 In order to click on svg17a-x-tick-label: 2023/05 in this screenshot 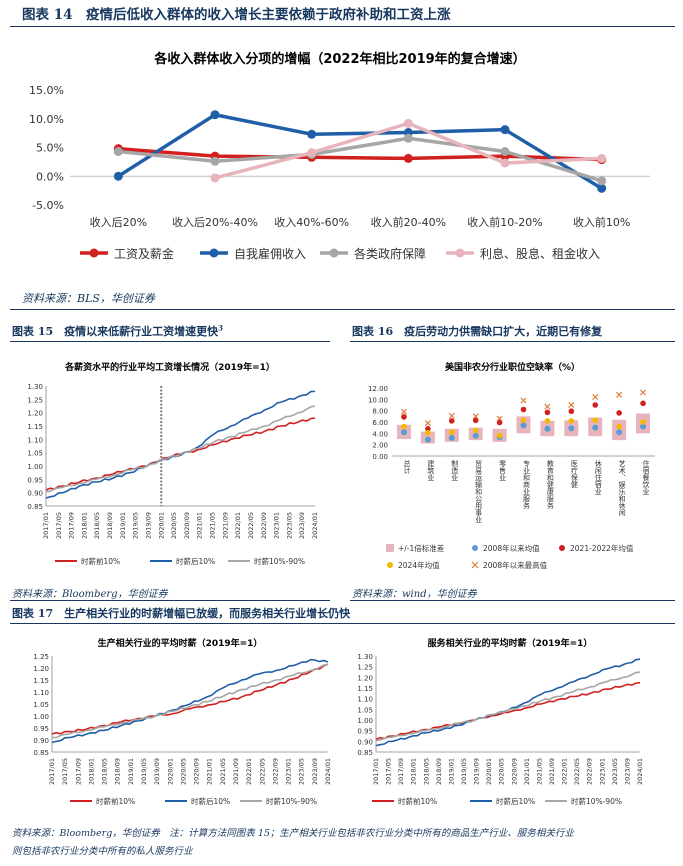, I will do `click(302, 771)`.